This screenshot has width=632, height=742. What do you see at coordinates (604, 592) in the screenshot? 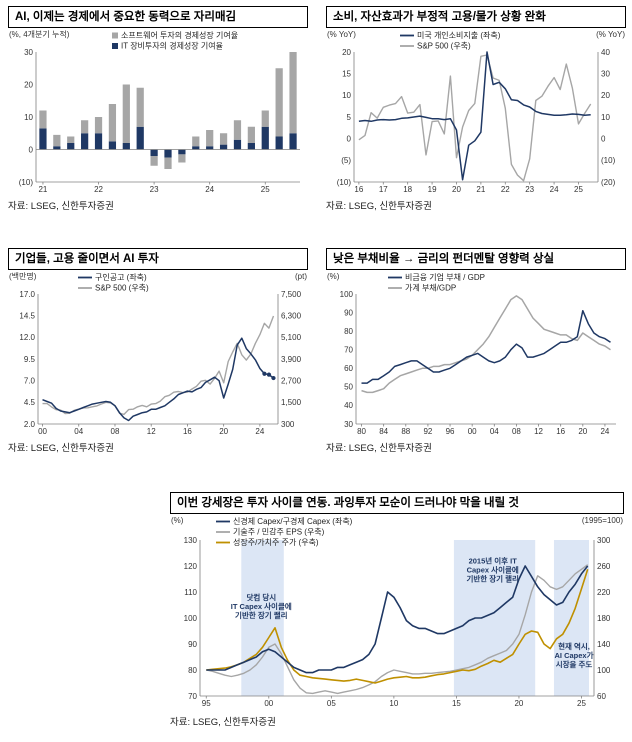
I see `svg-text: 220` at bounding box center [604, 592].